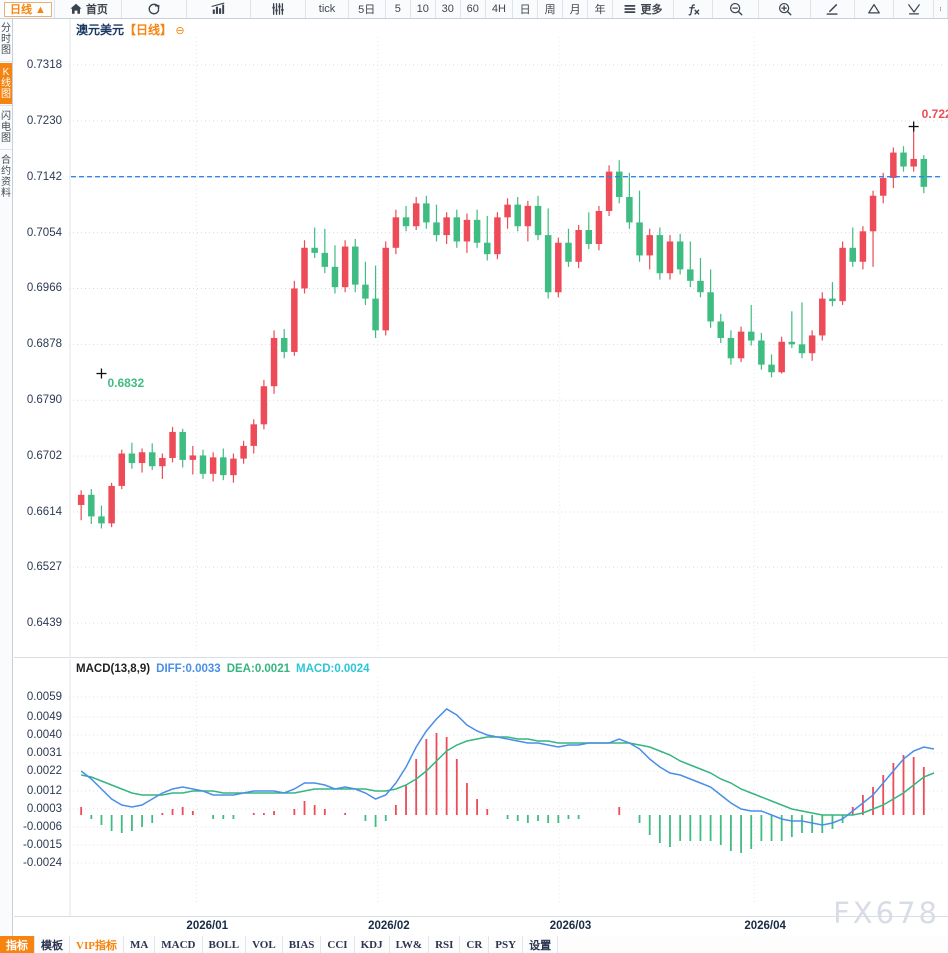  Describe the element at coordinates (6, 177) in the screenshot. I see `sidebar-item-contract-info: 合约资料` at that location.